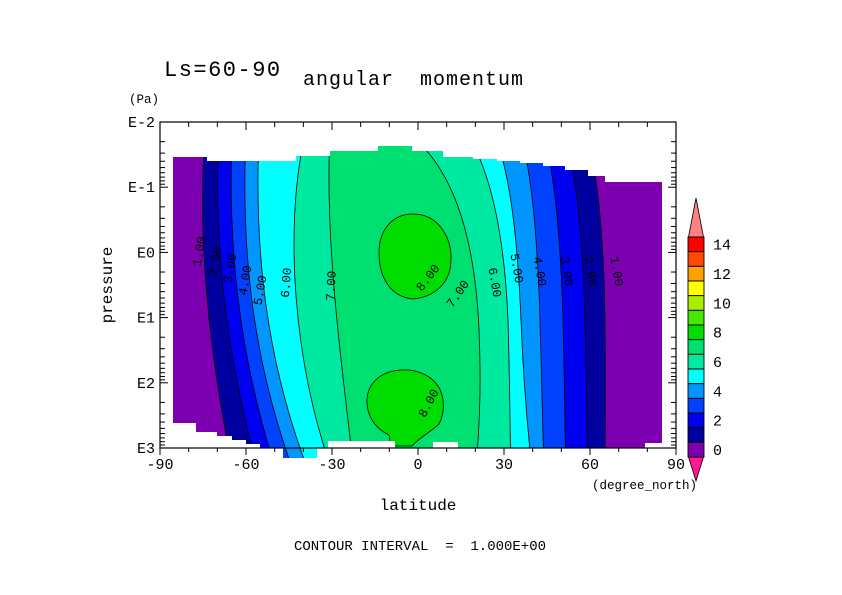 This screenshot has height=595, width=842. What do you see at coordinates (709, 340) in the screenshot?
I see `colorbar: 0 2 4 6 8 10 12 14` at bounding box center [709, 340].